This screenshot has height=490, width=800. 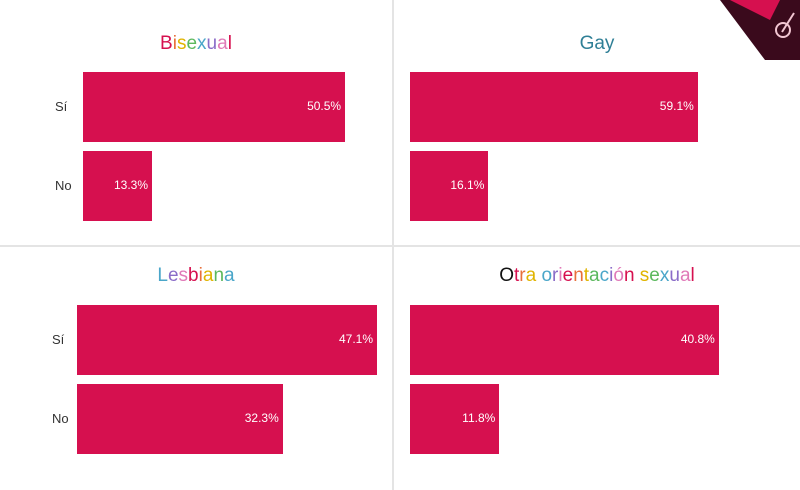 What do you see at coordinates (676, 106) in the screenshot?
I see `value-label: 59.1%` at bounding box center [676, 106].